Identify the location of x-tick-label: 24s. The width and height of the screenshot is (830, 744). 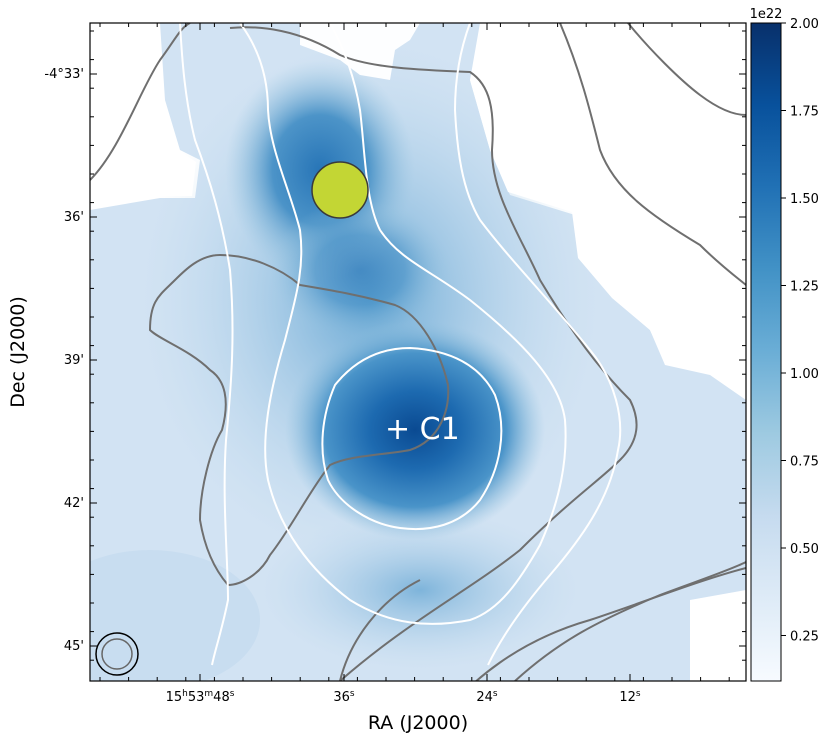
(487, 697).